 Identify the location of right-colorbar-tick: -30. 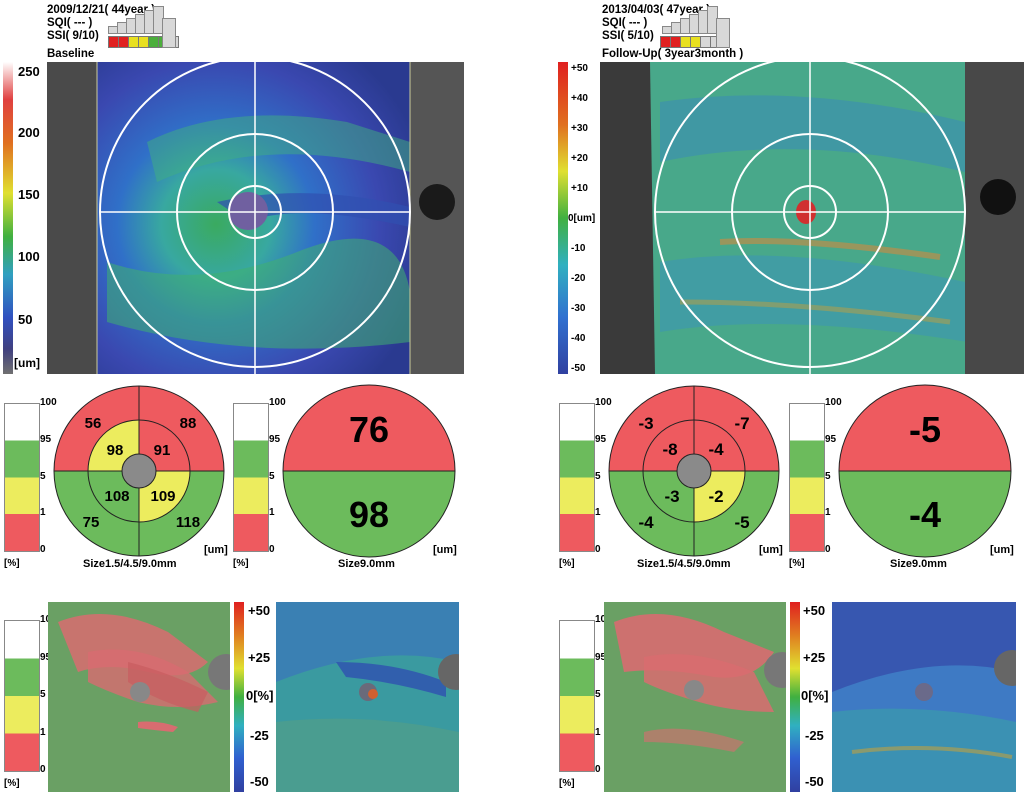
(578, 308).